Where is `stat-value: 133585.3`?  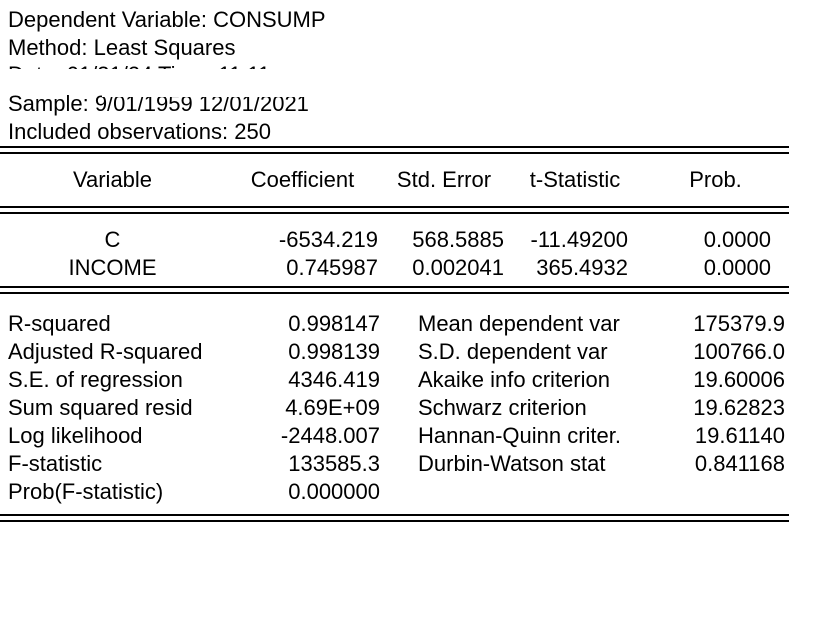
stat-value: 133585.3 is located at coordinates (334, 463).